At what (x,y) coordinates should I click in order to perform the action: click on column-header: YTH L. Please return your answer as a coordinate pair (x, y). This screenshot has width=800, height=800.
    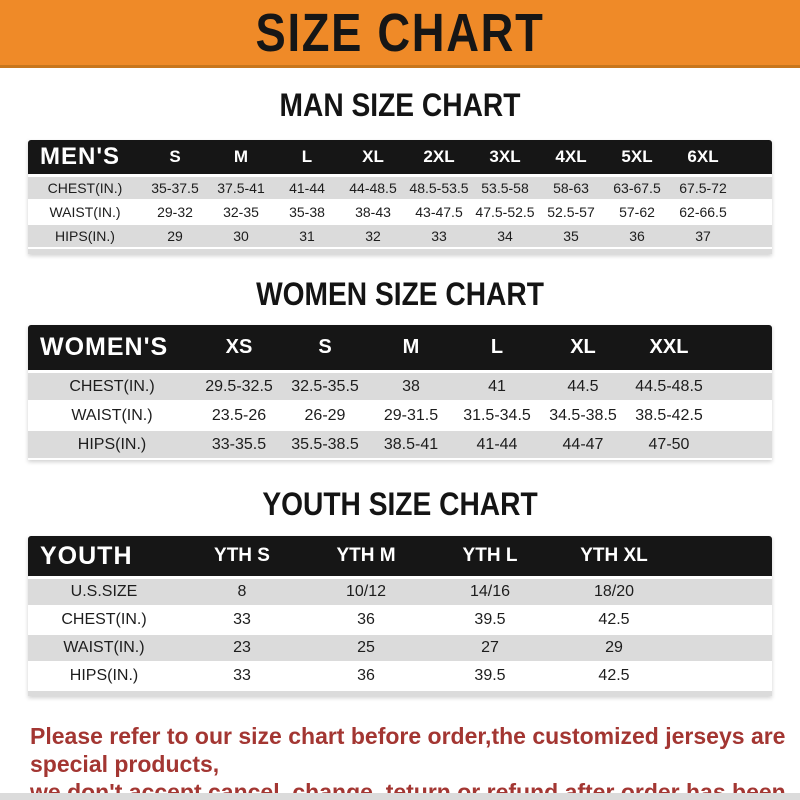
    Looking at the image, I should click on (490, 557).